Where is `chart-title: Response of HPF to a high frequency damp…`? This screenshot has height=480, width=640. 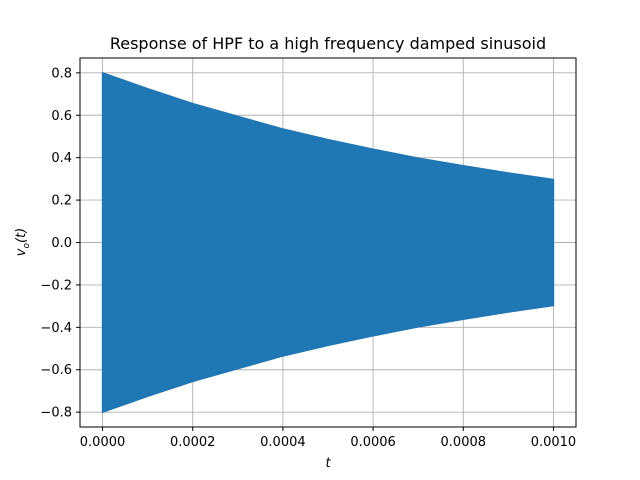
chart-title: Response of HPF to a high frequency damp… is located at coordinates (328, 43).